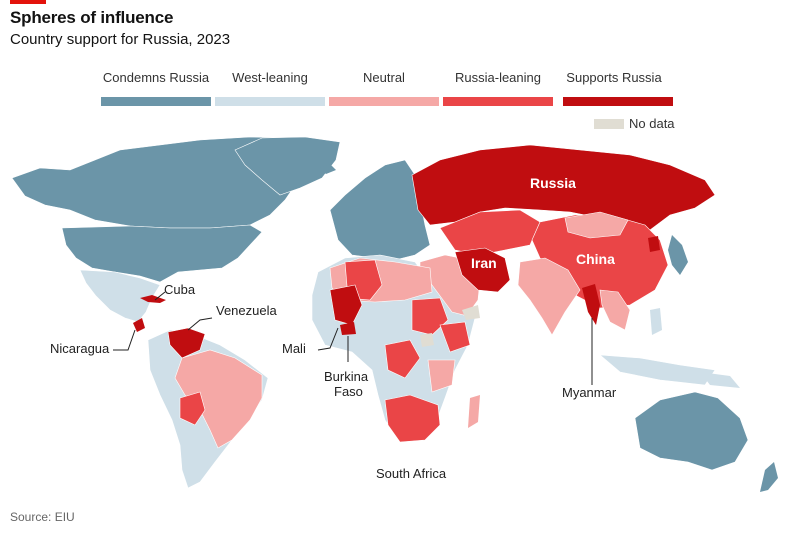 Image resolution: width=798 pixels, height=533 pixels. I want to click on label-nicaragua: Nicaragua, so click(80, 348).